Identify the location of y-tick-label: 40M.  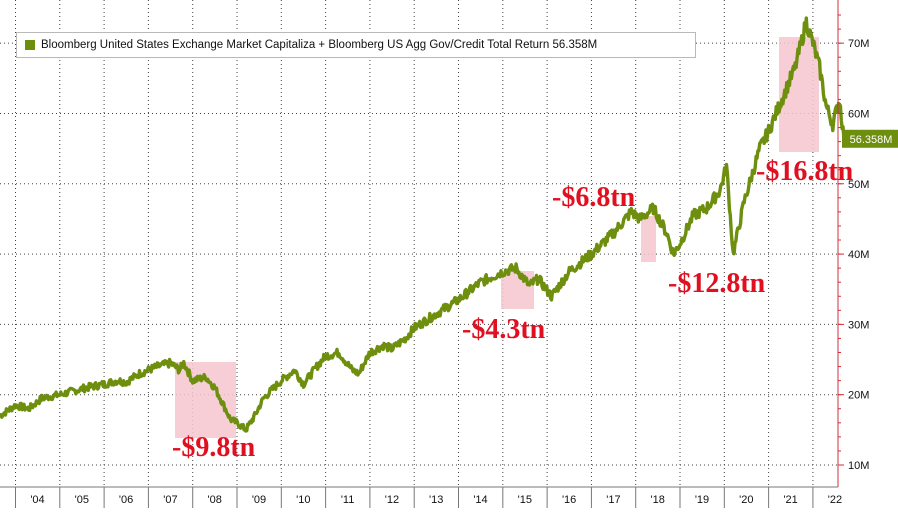
(858, 255).